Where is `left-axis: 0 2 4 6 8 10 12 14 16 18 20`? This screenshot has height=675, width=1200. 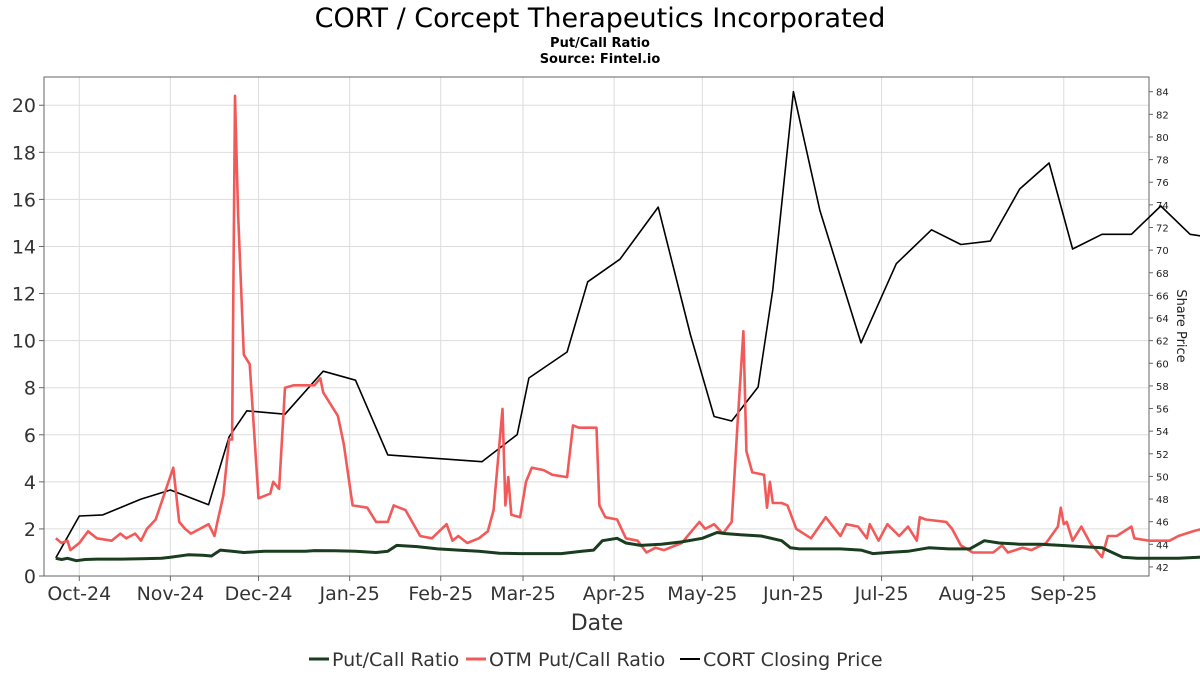
left-axis: 0 2 4 6 8 10 12 14 16 18 20 is located at coordinates (28, 341).